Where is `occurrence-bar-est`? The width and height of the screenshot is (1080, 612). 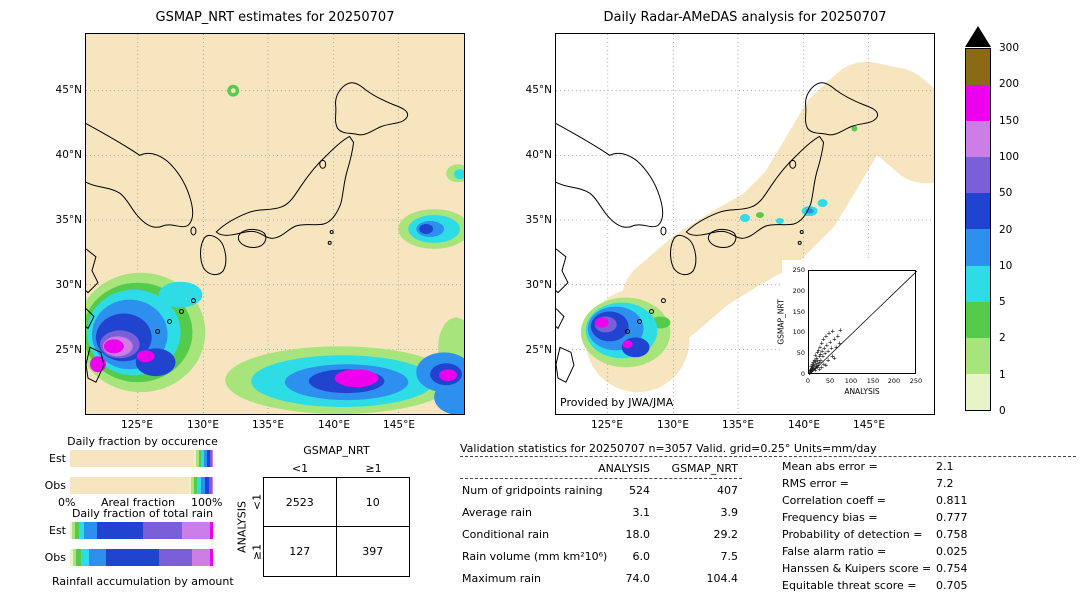 occurrence-bar-est is located at coordinates (141, 458).